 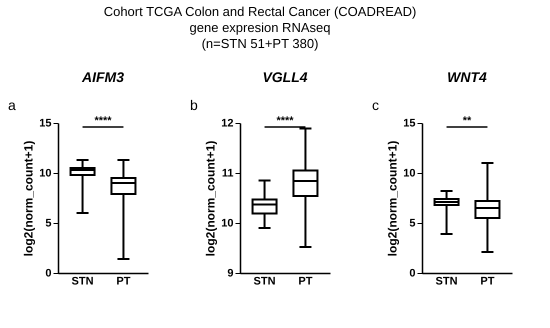 What do you see at coordinates (230, 274) in the screenshot?
I see `y-tick-label: 9` at bounding box center [230, 274].